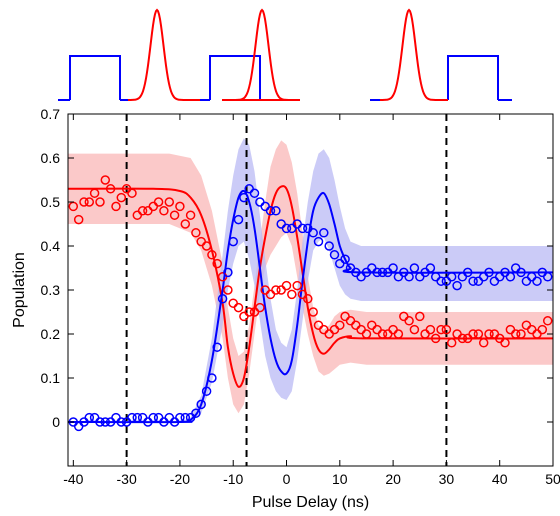 Image resolution: width=560 pixels, height=516 pixels. Describe the element at coordinates (180, 479) in the screenshot. I see `x-tick-label: -20` at that location.